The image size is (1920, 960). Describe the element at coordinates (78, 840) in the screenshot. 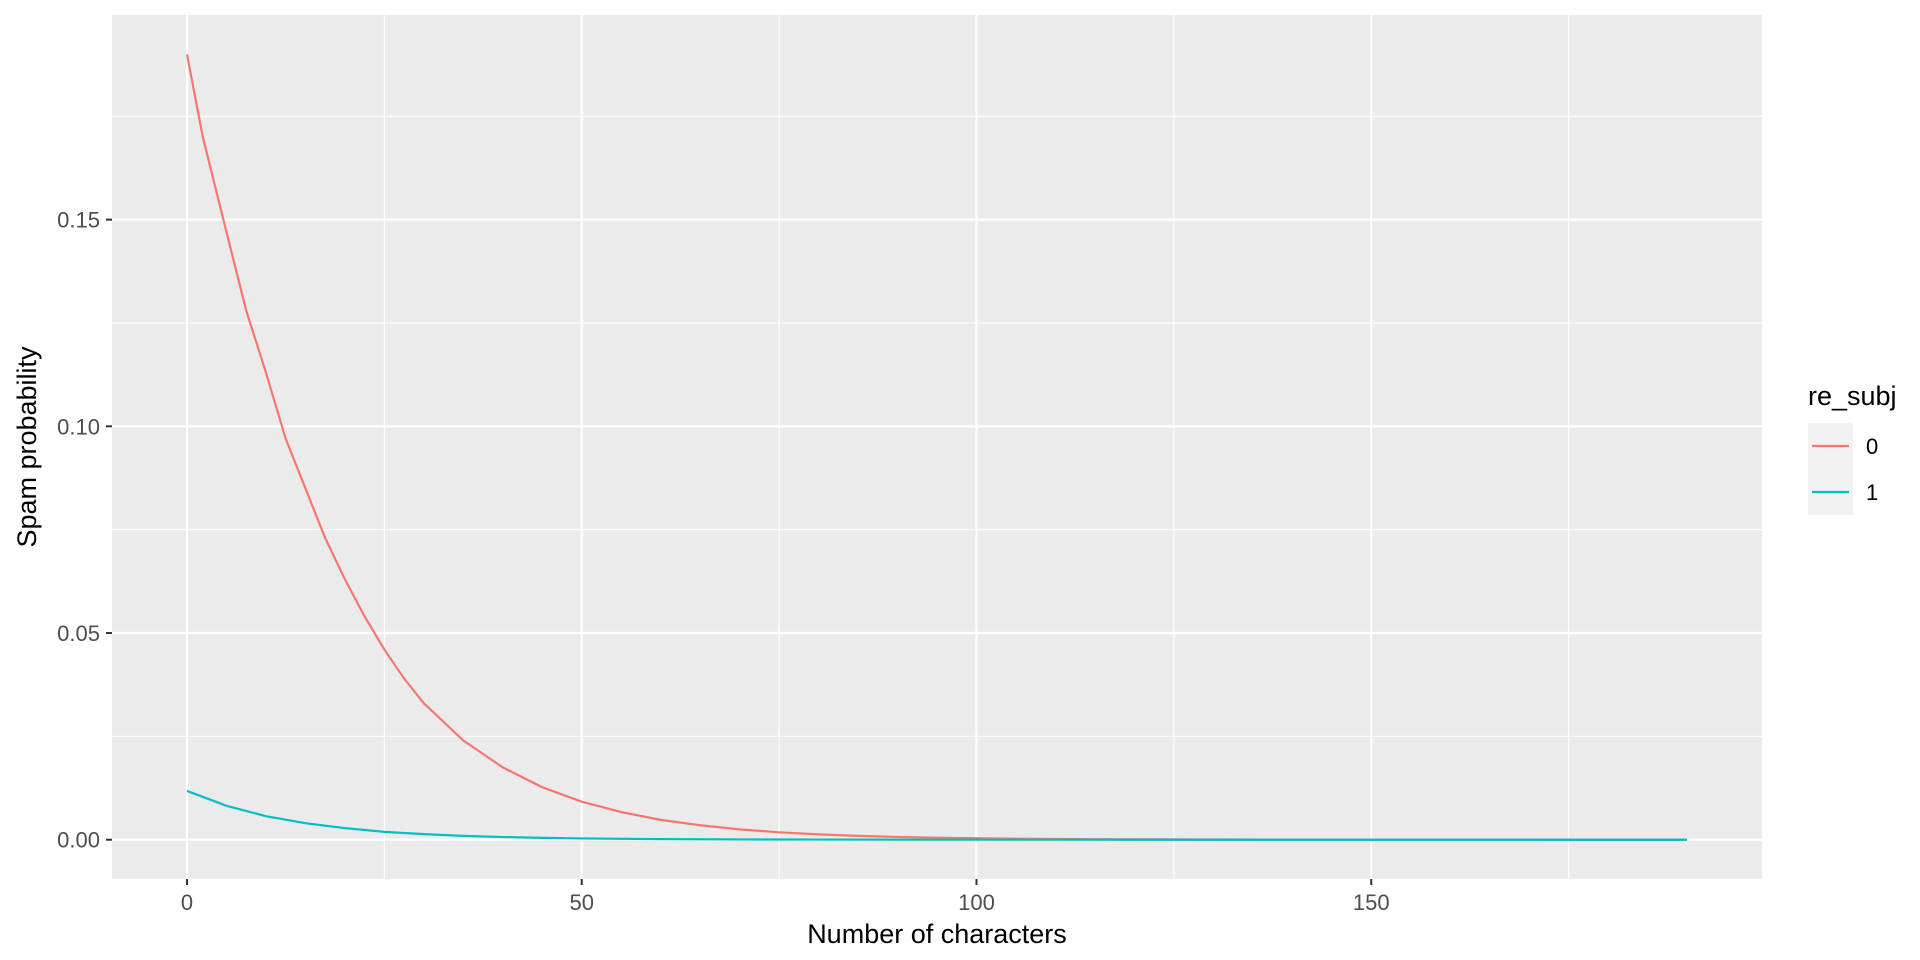

I see `y-tick-label: 0.00` at that location.